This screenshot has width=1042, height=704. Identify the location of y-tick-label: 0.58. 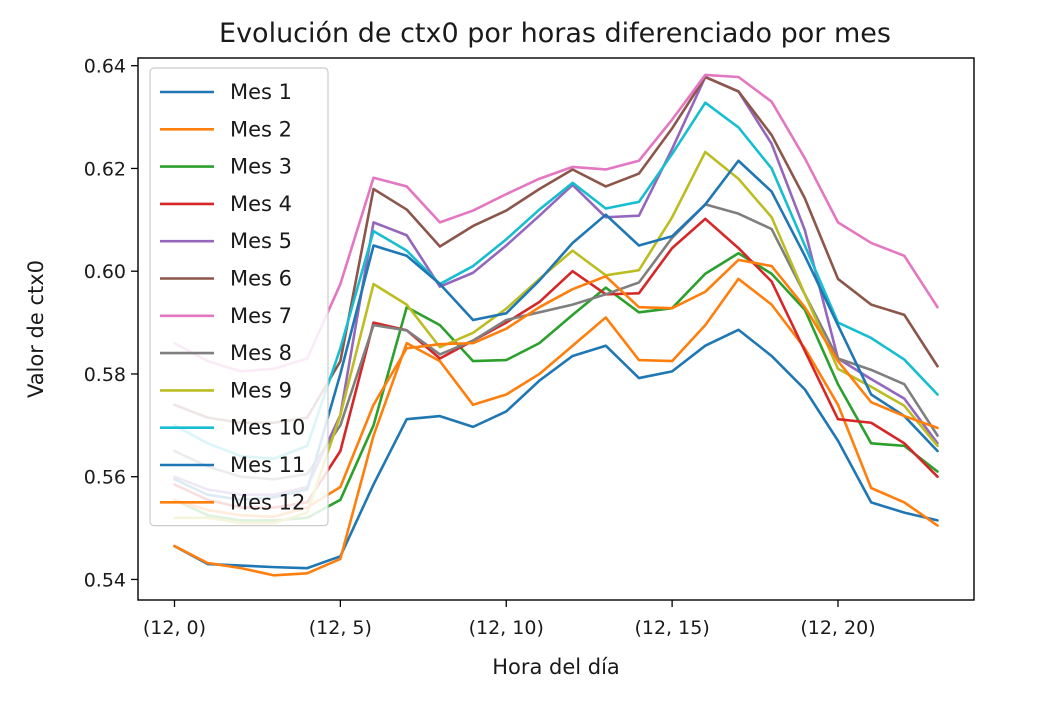
(105, 375).